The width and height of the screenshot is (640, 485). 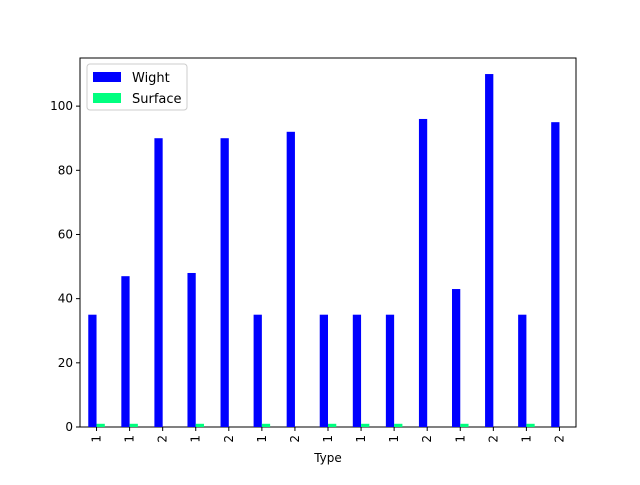 What do you see at coordinates (151, 78) in the screenshot?
I see `legend-label-wight: Wight` at bounding box center [151, 78].